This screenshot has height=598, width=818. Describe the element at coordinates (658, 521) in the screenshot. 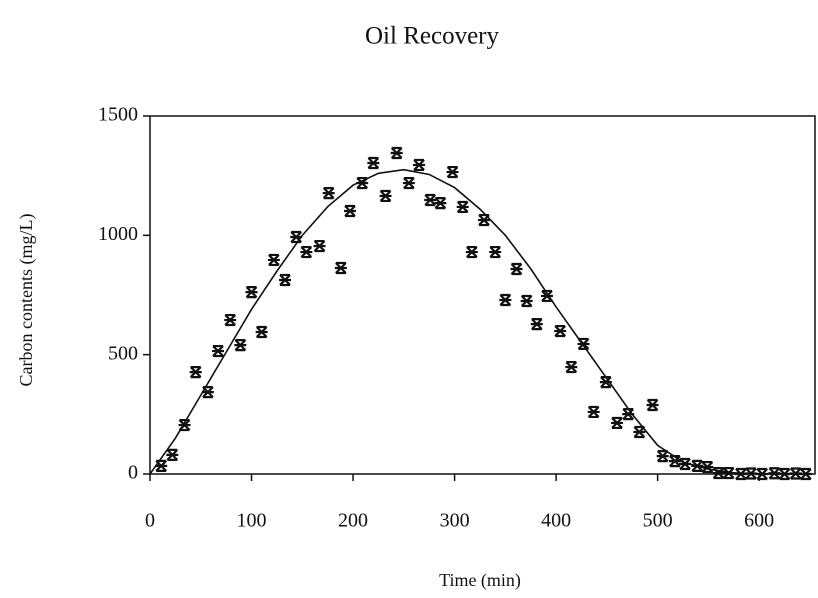

I see `x-tick-label: 500` at that location.